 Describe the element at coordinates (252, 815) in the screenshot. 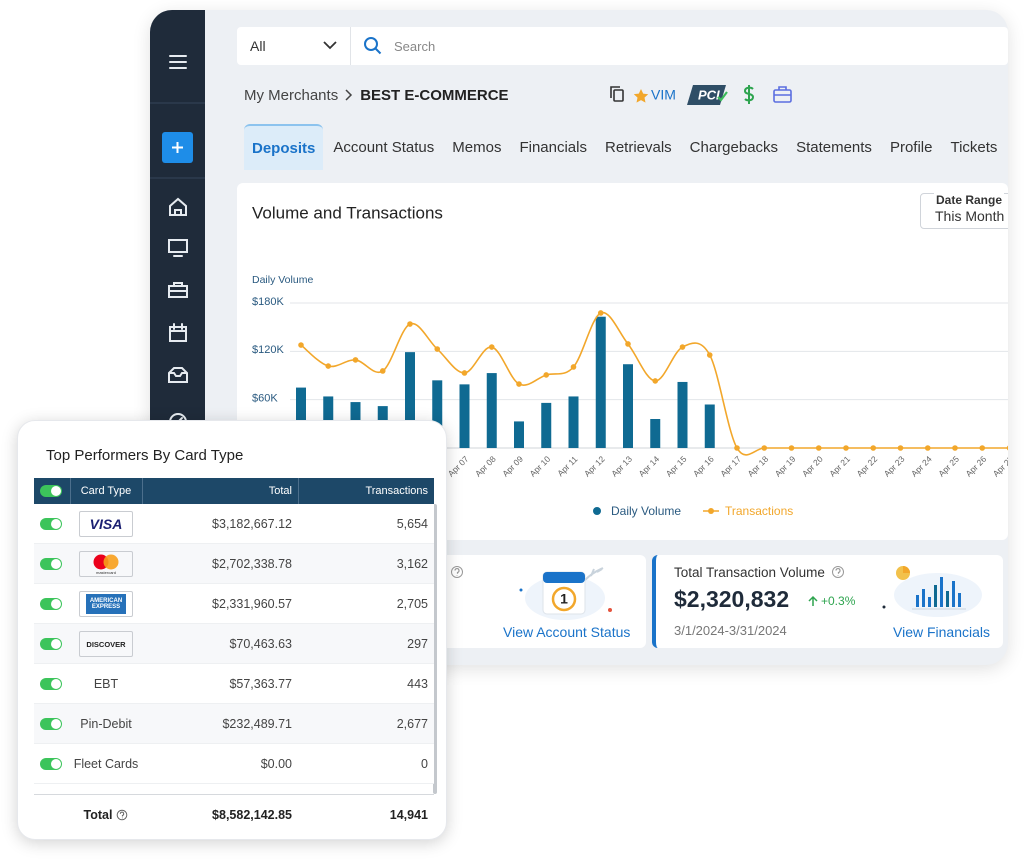

I see `total-amount: $8,582,142.85` at that location.